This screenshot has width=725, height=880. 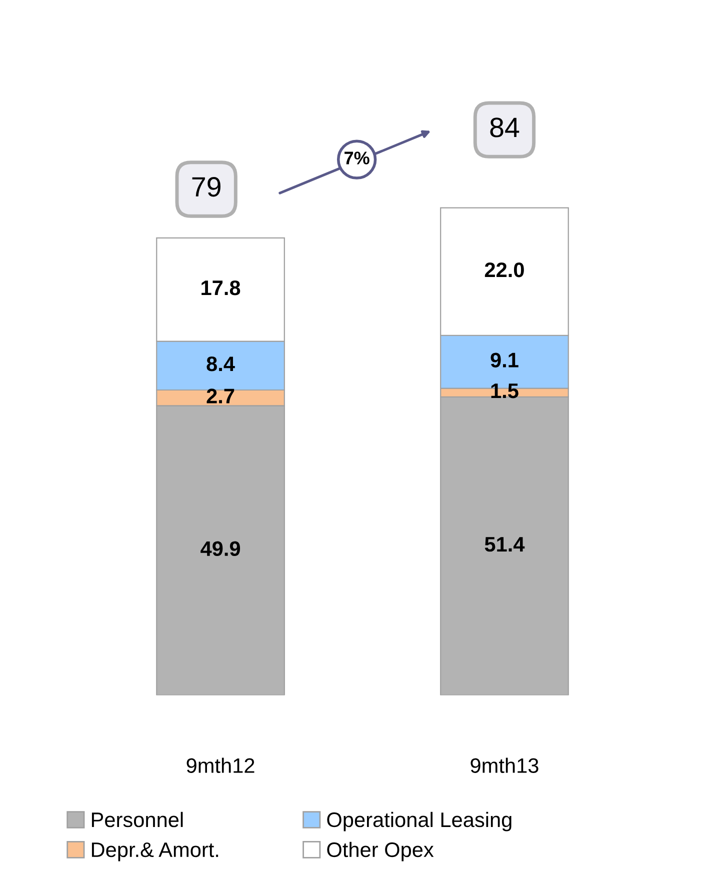 What do you see at coordinates (137, 820) in the screenshot?
I see `legend-label: Personnel` at bounding box center [137, 820].